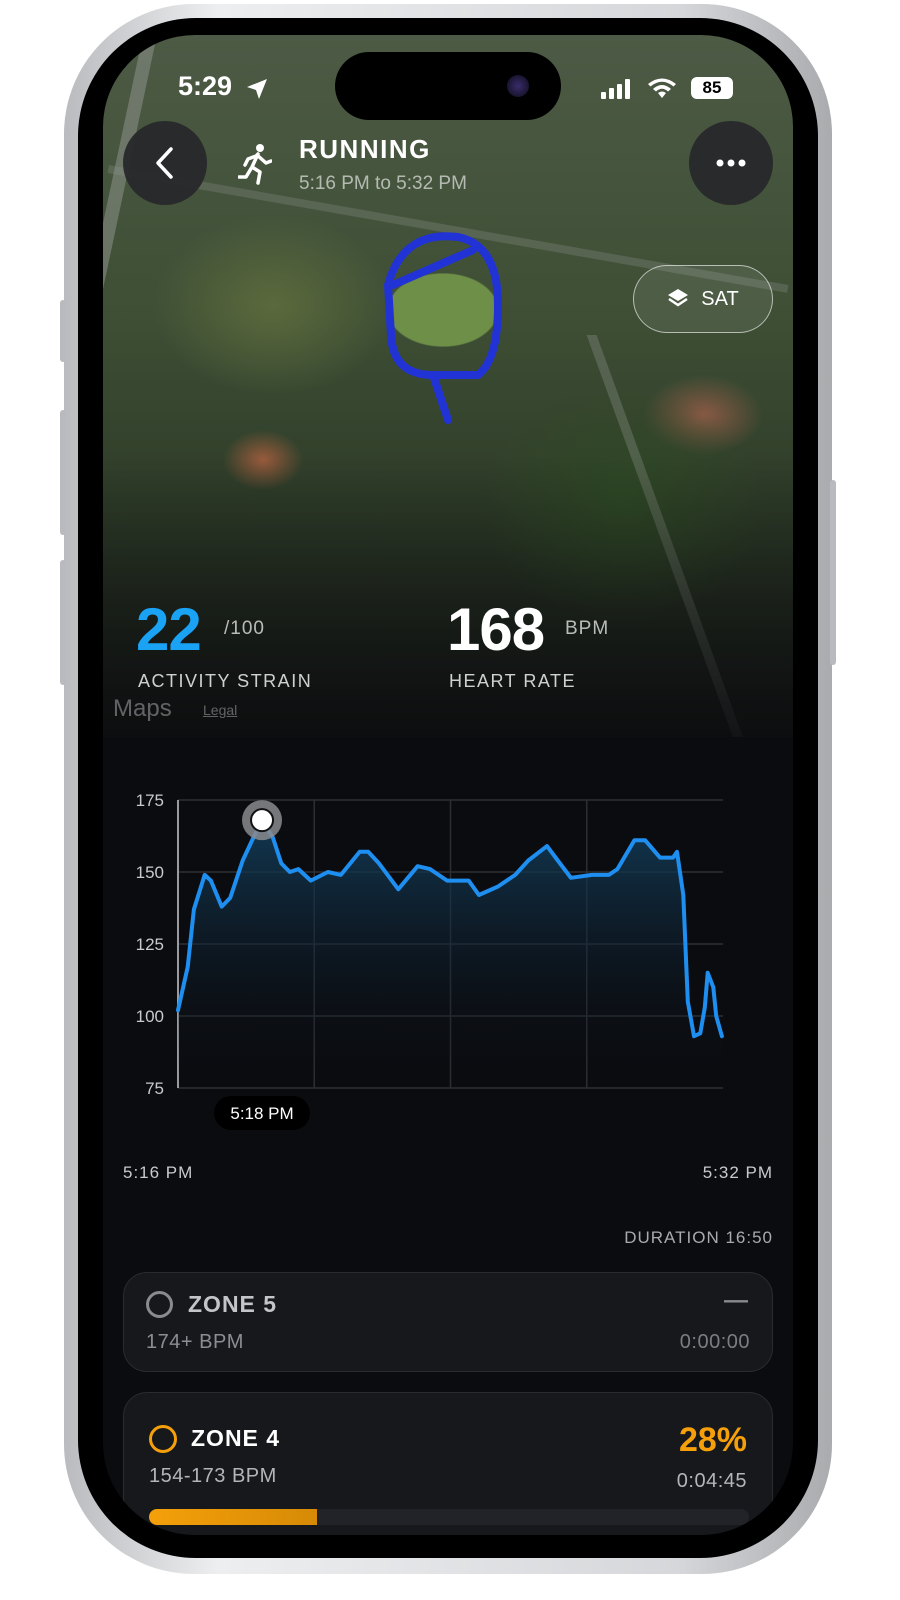 The height and width of the screenshot is (1600, 900). I want to click on selected-point, so click(262, 820).